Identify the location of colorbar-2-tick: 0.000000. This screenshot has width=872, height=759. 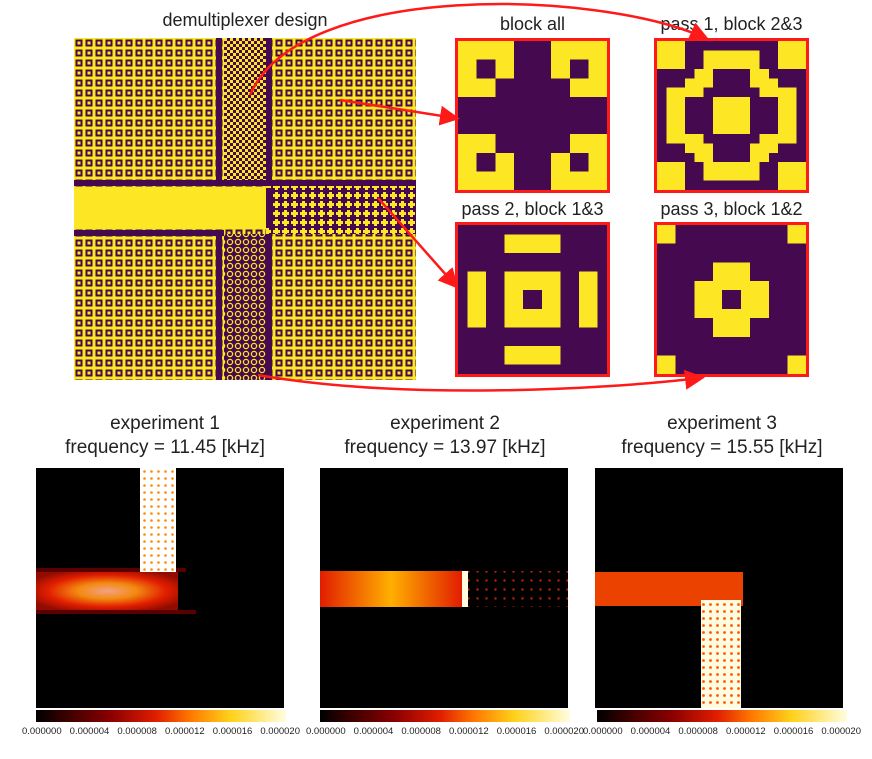
(326, 731).